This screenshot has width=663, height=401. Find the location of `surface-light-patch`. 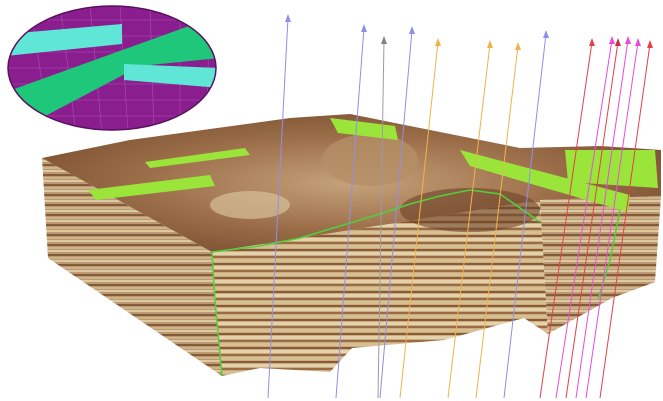

surface-light-patch is located at coordinates (250, 205).